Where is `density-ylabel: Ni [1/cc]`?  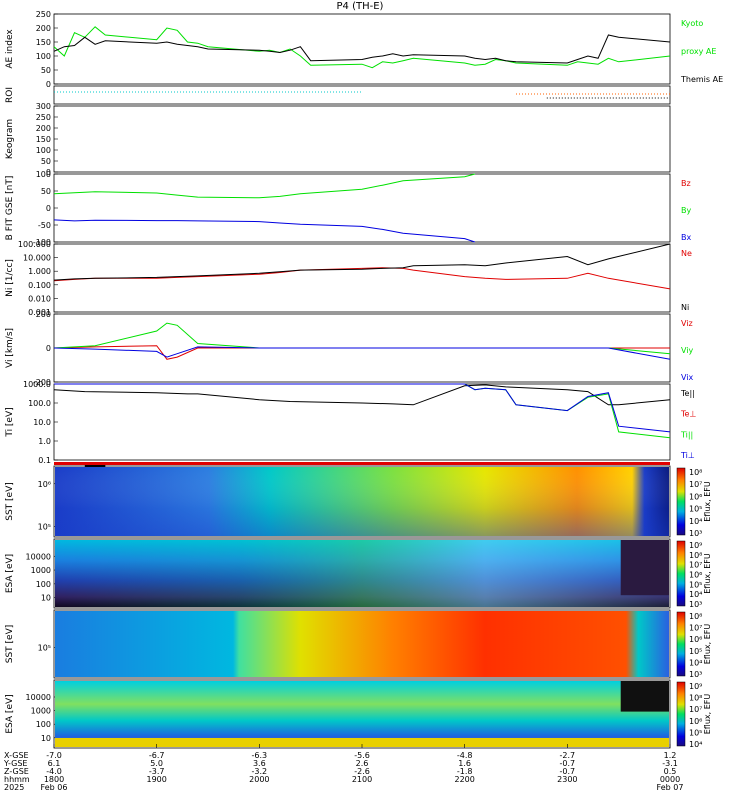 density-ylabel: Ni [1/cc] is located at coordinates (10, 278).